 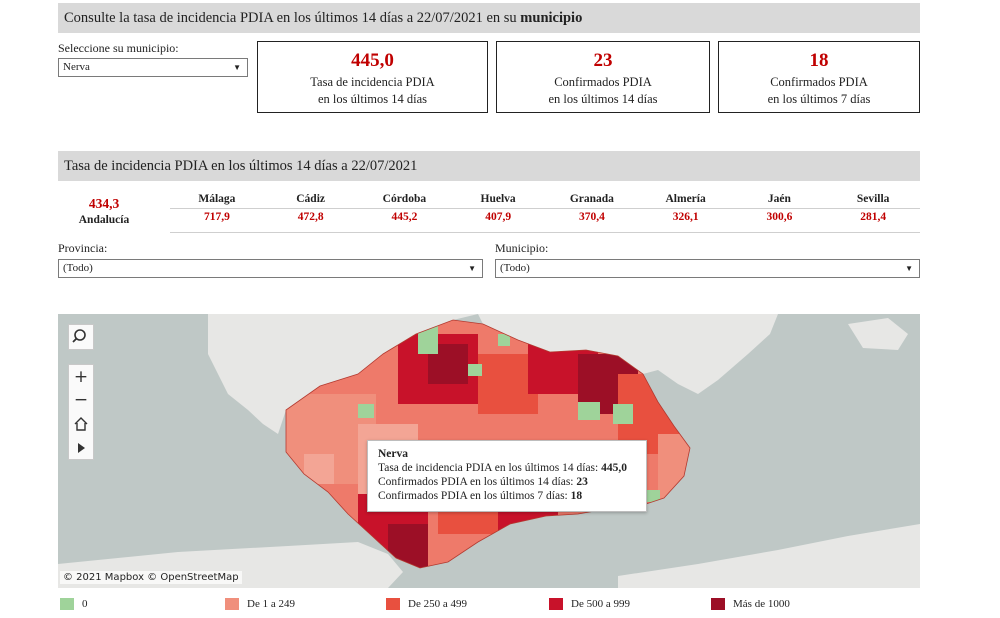 I want to click on province-column: Cádiz 472,8, so click(x=311, y=208).